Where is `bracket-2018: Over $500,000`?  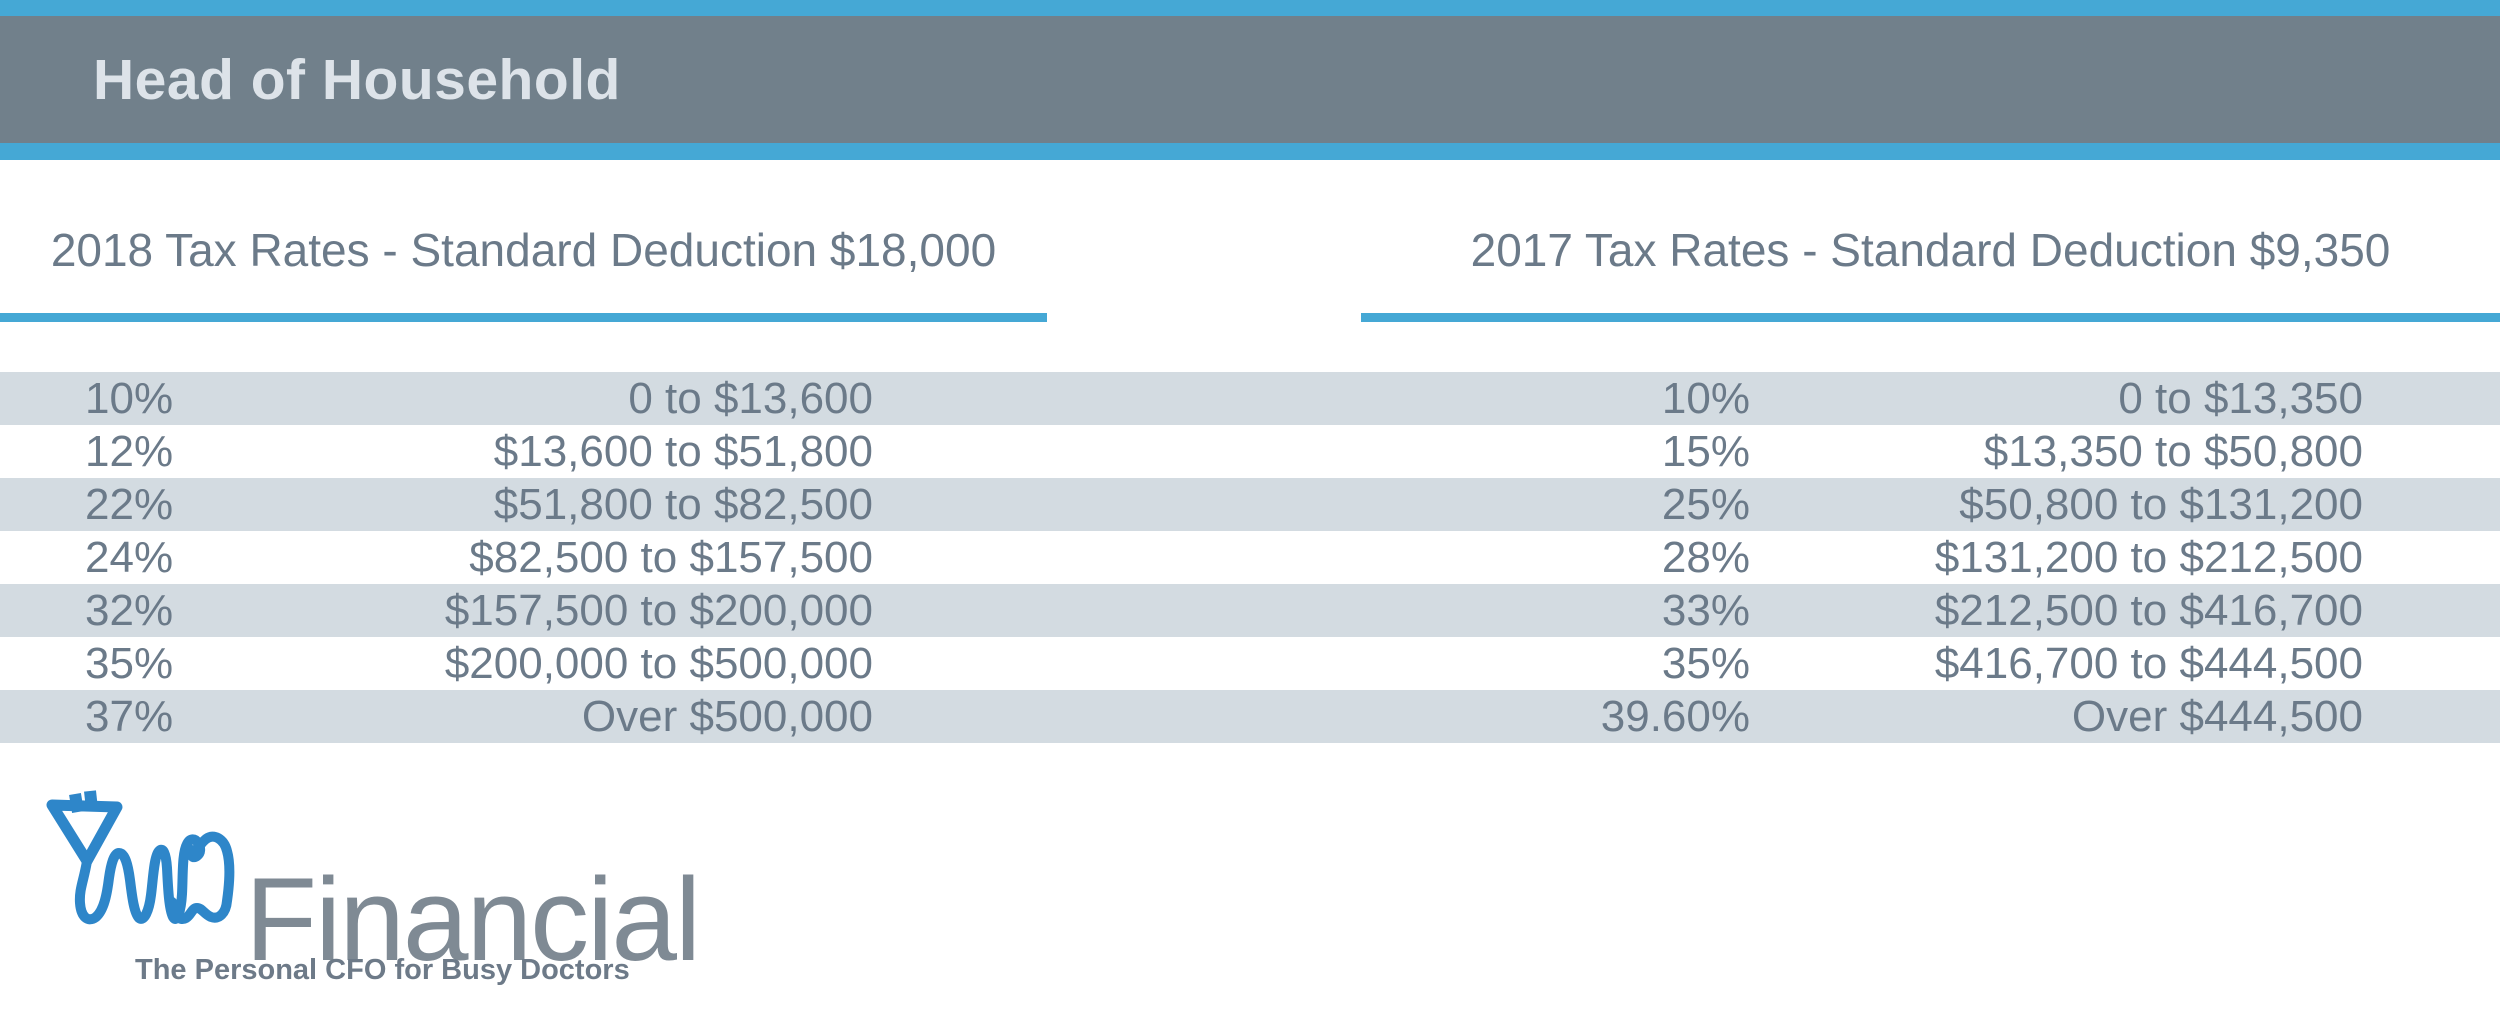 bracket-2018: Over $500,000 is located at coordinates (727, 716).